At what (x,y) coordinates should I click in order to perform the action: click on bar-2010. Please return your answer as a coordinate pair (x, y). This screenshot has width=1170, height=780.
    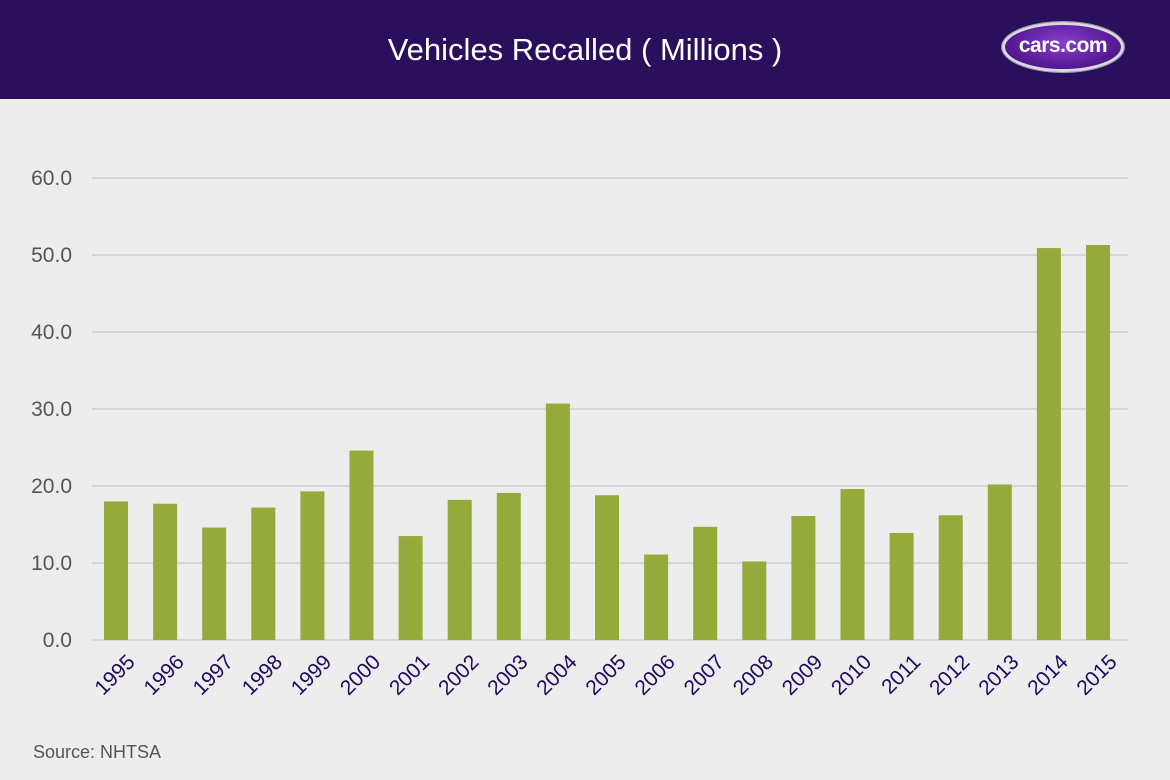
    Looking at the image, I should click on (852, 564).